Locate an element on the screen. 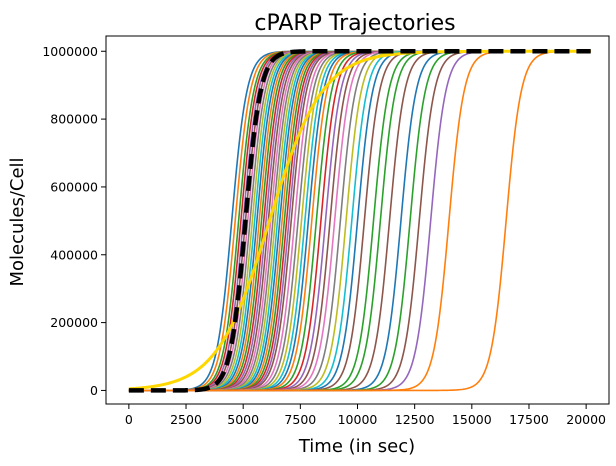  y-axis: 0 200000 400000 600000 800000 1000000 is located at coordinates (74, 221).